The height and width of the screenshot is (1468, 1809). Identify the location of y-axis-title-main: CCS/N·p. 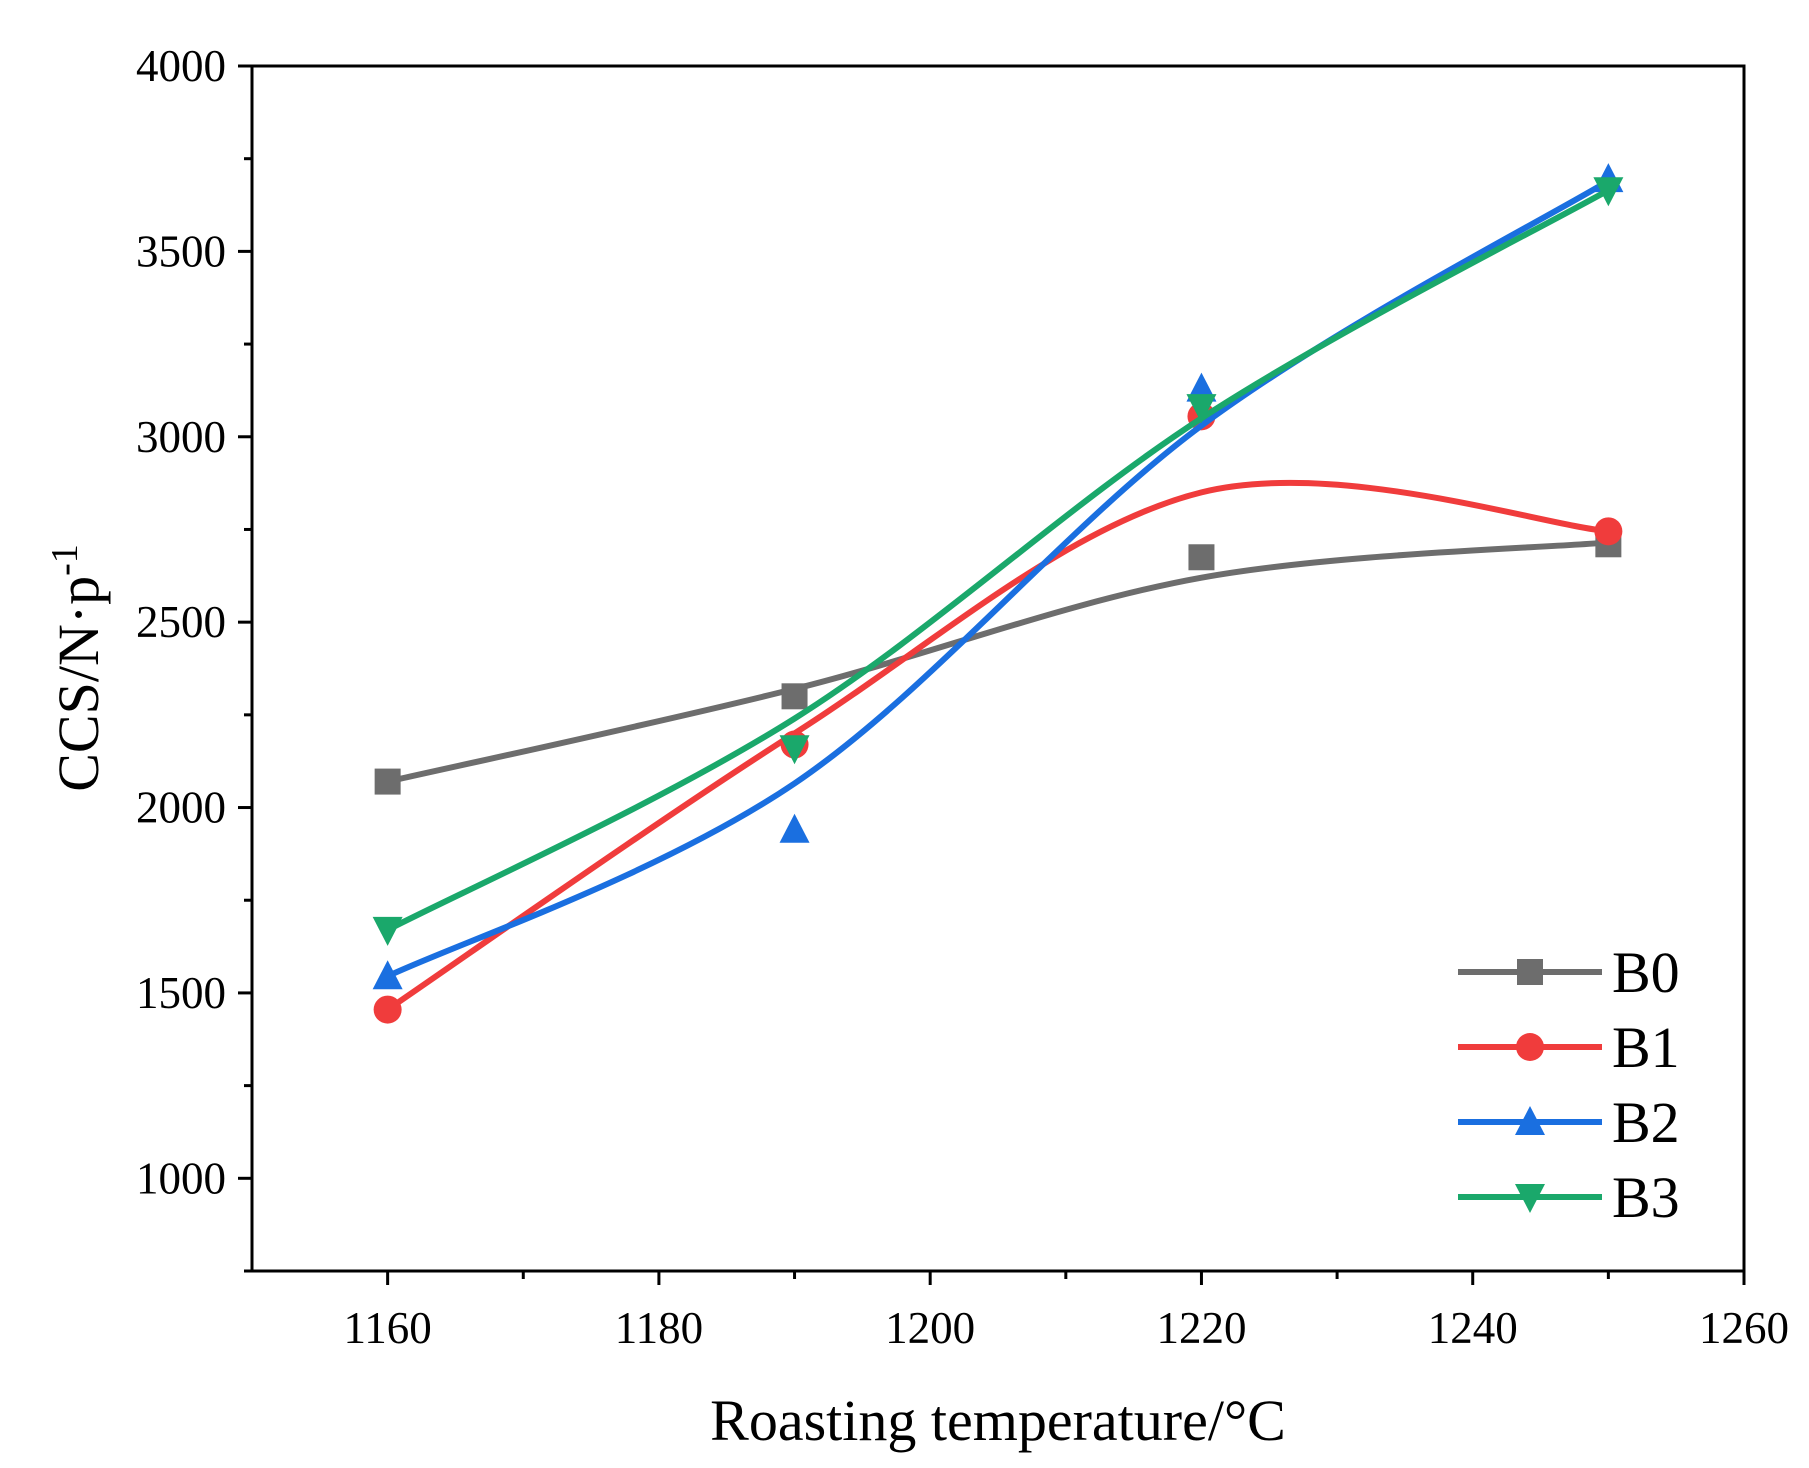
(78, 684).